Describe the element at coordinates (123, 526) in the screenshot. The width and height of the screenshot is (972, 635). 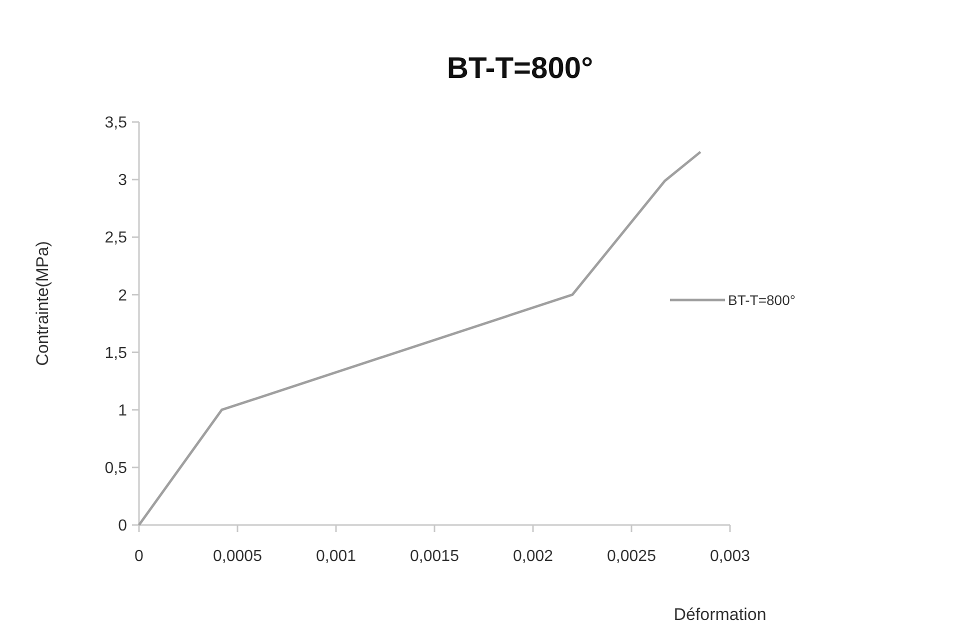
I see `y-tick-label: 0` at that location.